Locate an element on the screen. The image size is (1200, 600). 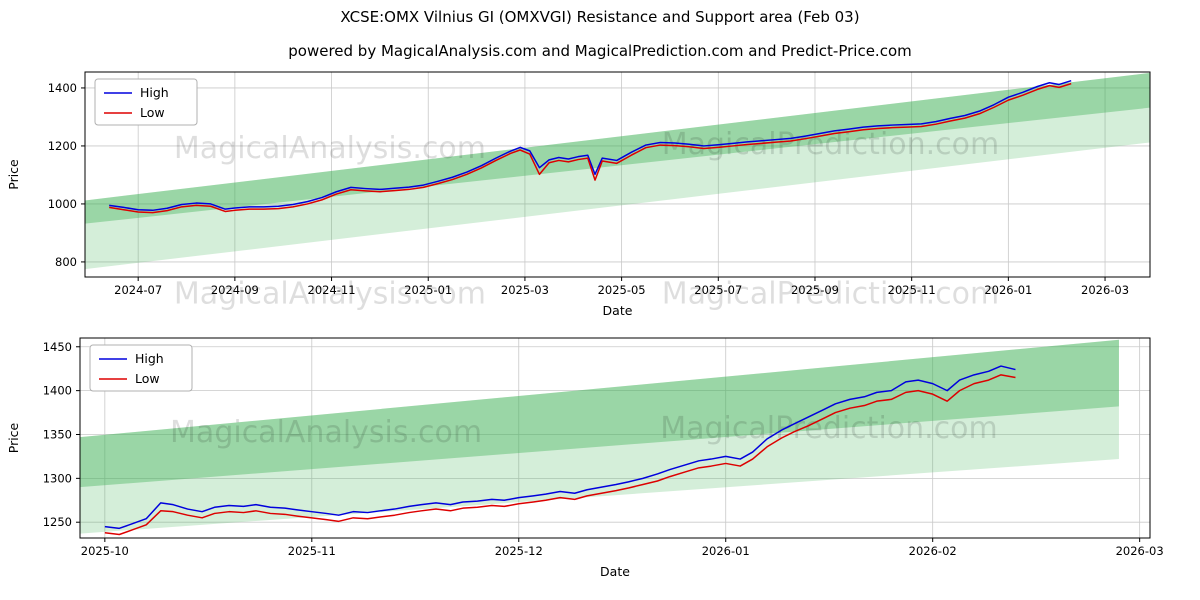
x-tick-label: 2025-05 is located at coordinates (622, 290).